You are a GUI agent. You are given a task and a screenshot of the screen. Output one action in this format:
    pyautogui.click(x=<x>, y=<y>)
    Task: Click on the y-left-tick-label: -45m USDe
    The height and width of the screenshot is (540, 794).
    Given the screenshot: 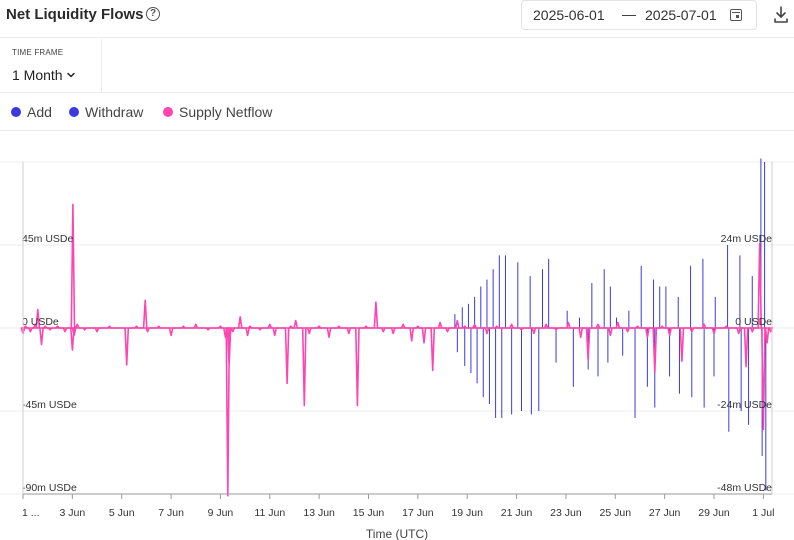 What is the action you would take?
    pyautogui.click(x=49, y=405)
    